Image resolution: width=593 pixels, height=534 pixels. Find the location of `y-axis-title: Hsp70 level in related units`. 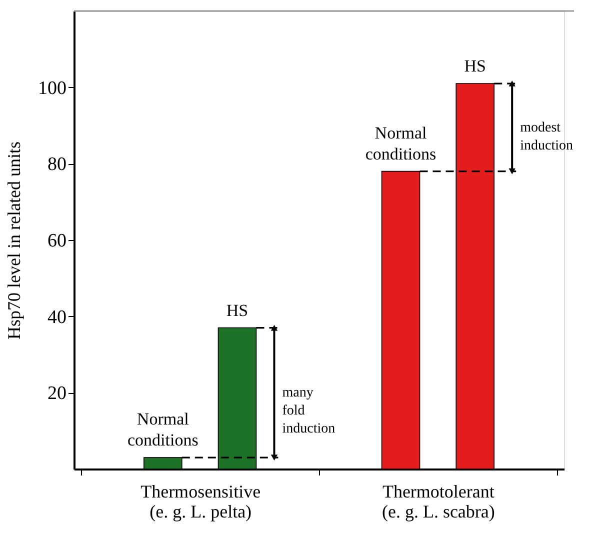

y-axis-title: Hsp70 level in related units is located at coordinates (14, 241).